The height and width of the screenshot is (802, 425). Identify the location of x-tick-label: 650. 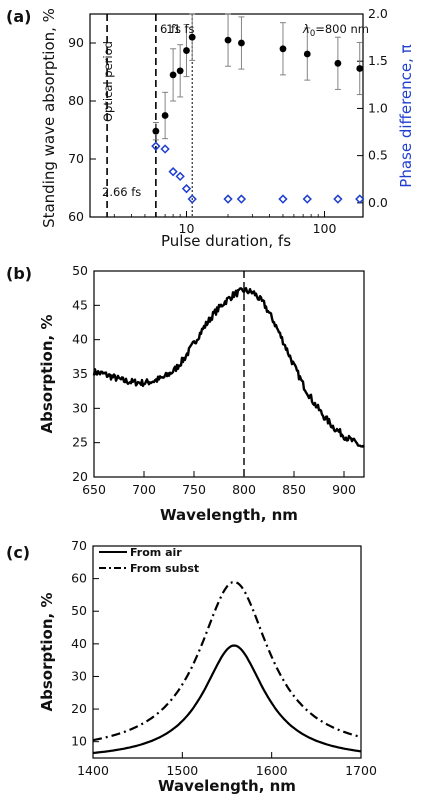
(94, 489).